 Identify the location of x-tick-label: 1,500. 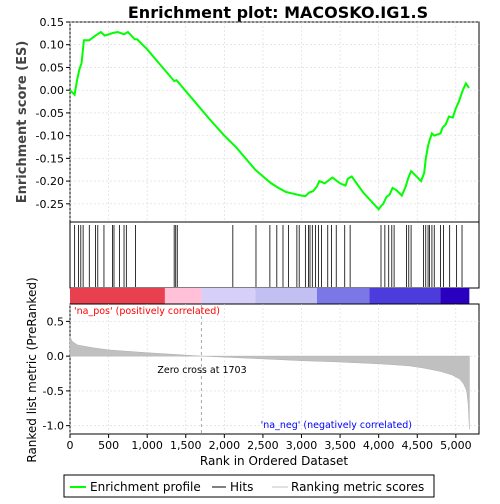
(186, 445).